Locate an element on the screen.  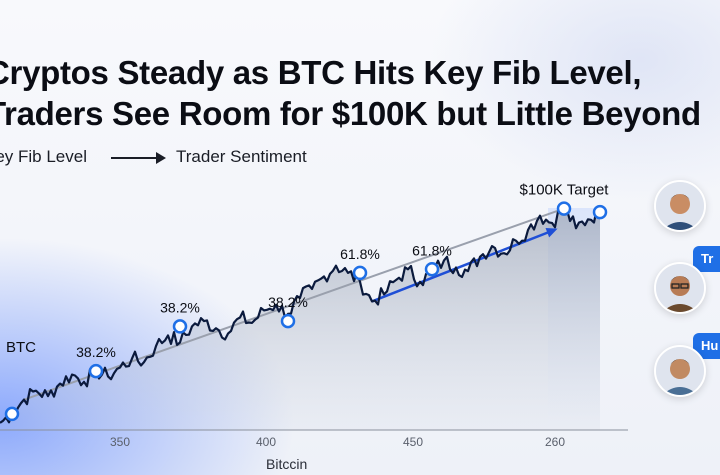
x-tick-label: 400 is located at coordinates (266, 442).